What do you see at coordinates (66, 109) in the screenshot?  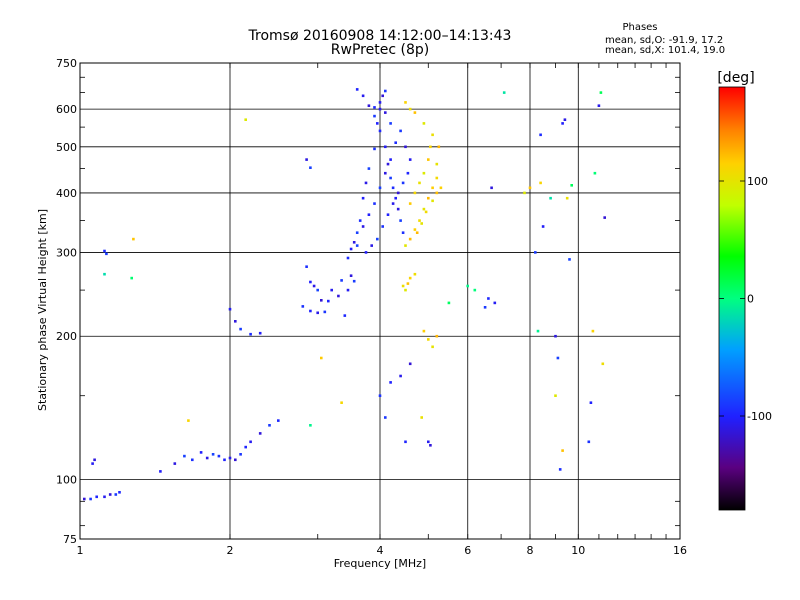 I see `y-tick-label: 600` at bounding box center [66, 109].